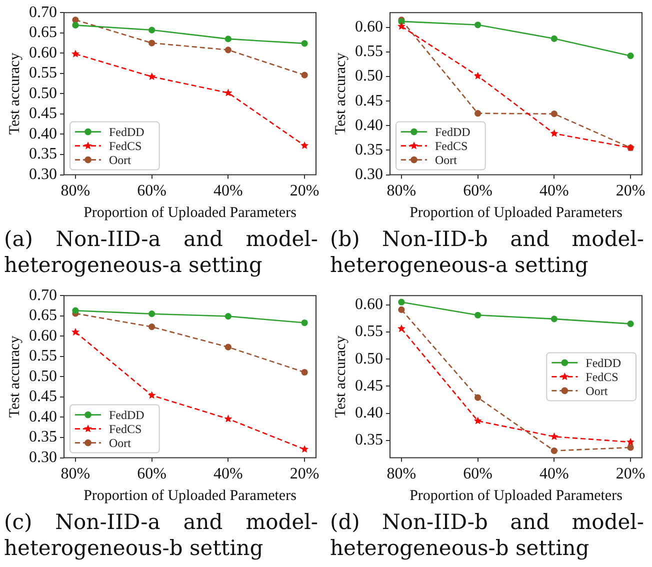 This screenshot has width=652, height=567. Describe the element at coordinates (487, 535) in the screenshot. I see `text: (d) Non-IID-b and model-heterogeneous-b setting` at that location.